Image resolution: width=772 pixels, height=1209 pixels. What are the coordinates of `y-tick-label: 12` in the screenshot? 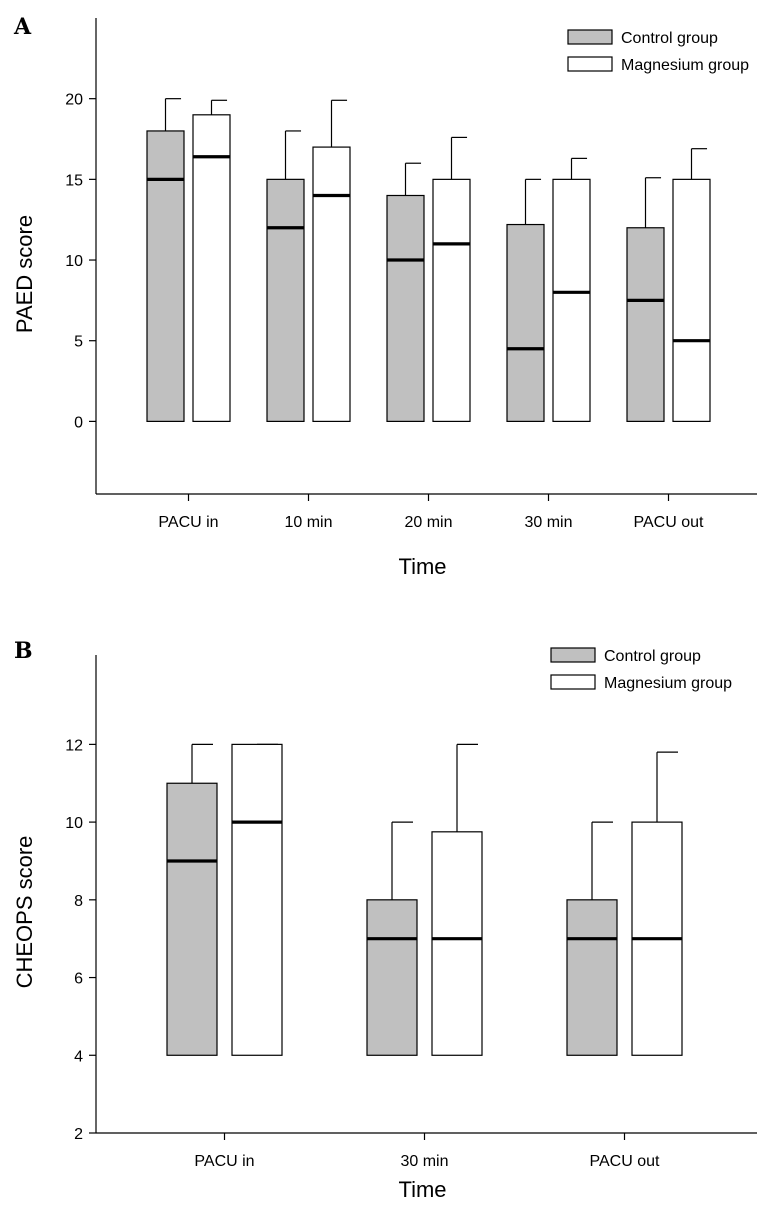 It's located at (74, 745).